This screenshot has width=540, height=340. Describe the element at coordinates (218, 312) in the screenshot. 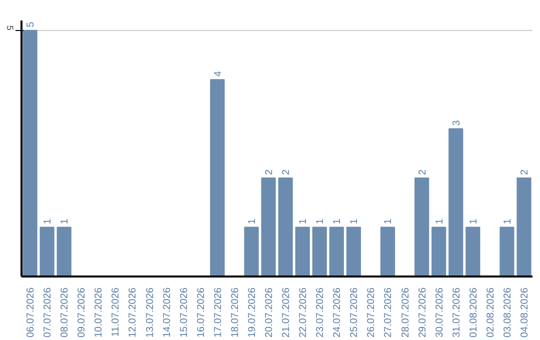

I see `x-tick-label: 17.07.2026` at that location.